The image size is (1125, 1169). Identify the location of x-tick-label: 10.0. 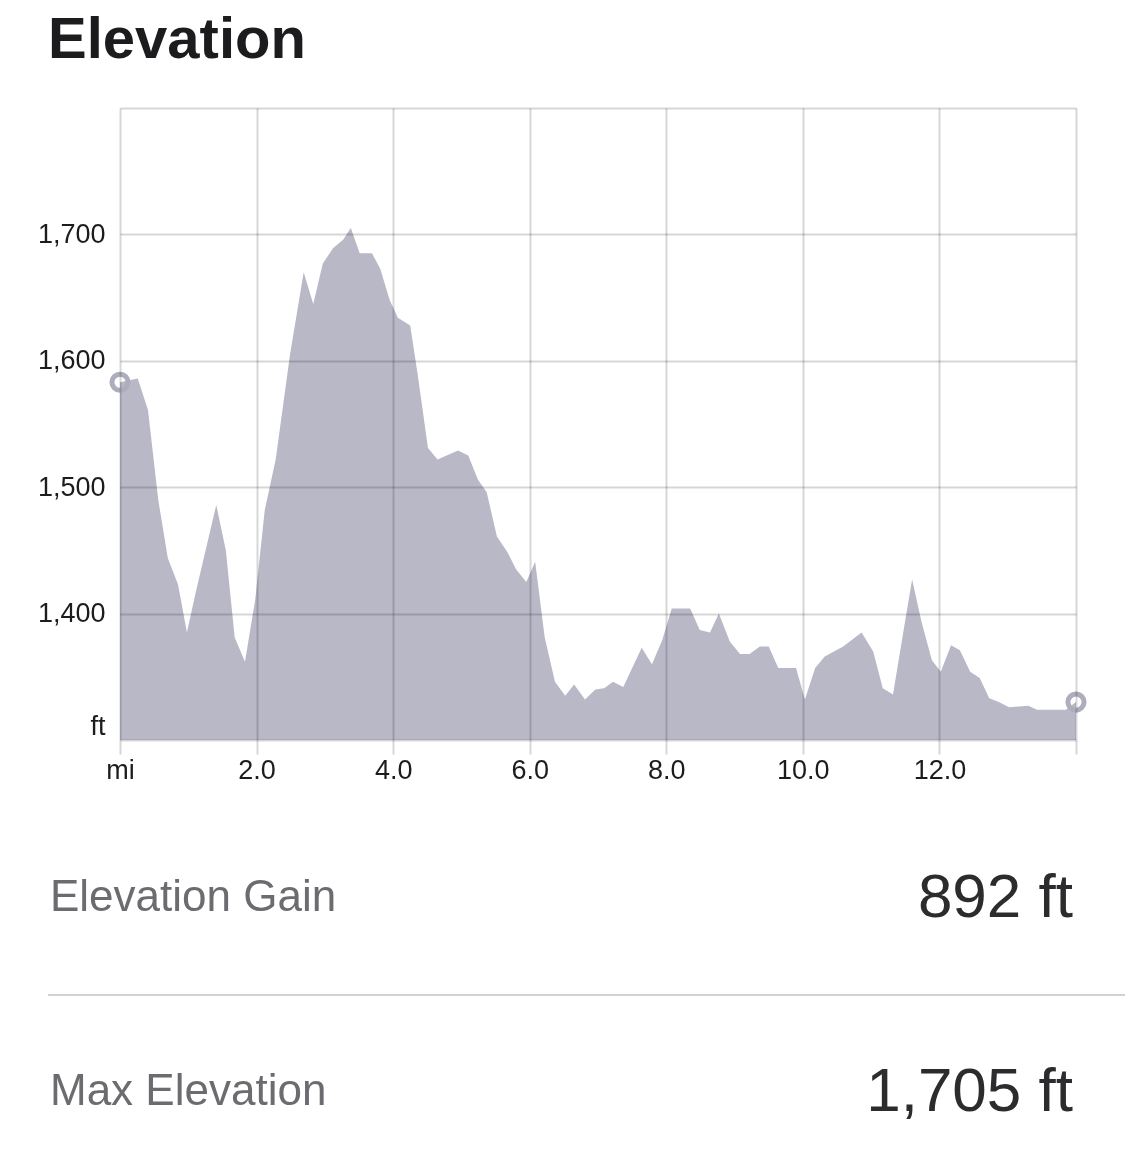
(803, 769).